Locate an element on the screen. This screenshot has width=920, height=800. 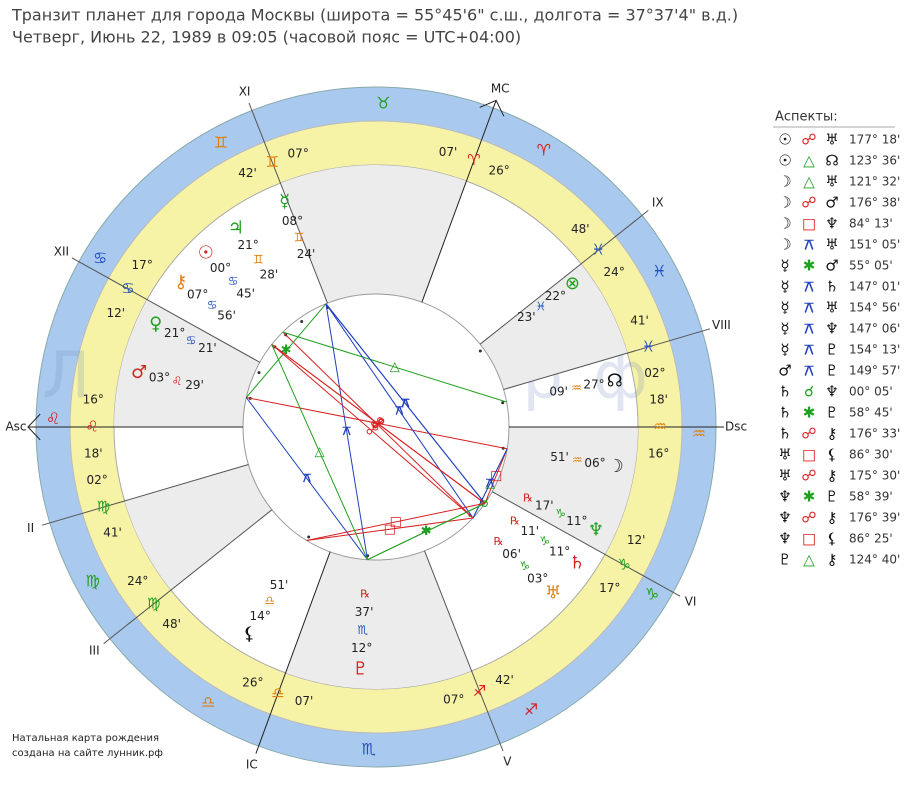
planet-degree: 22° is located at coordinates (555, 296).